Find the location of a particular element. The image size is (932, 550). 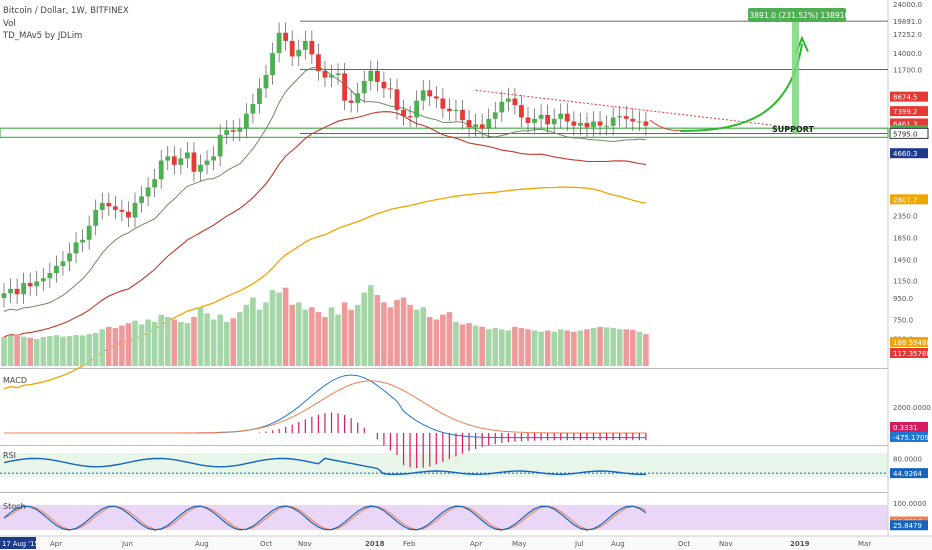

macd-tag-box is located at coordinates (909, 437).